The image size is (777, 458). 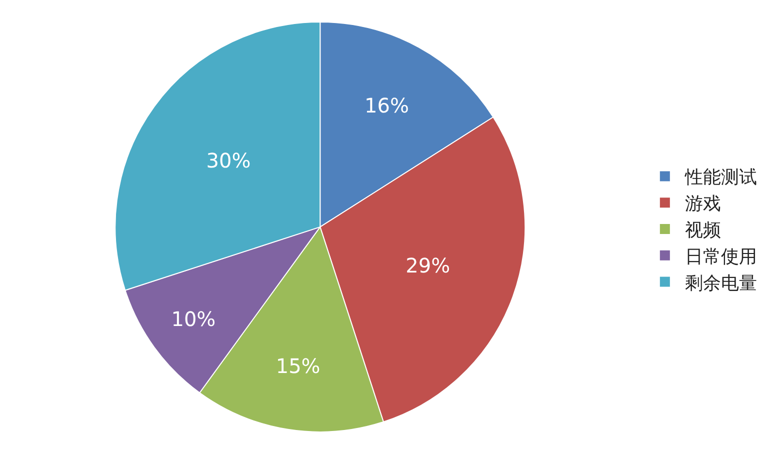 I want to click on legend-label: 日常使用, so click(x=720, y=257).